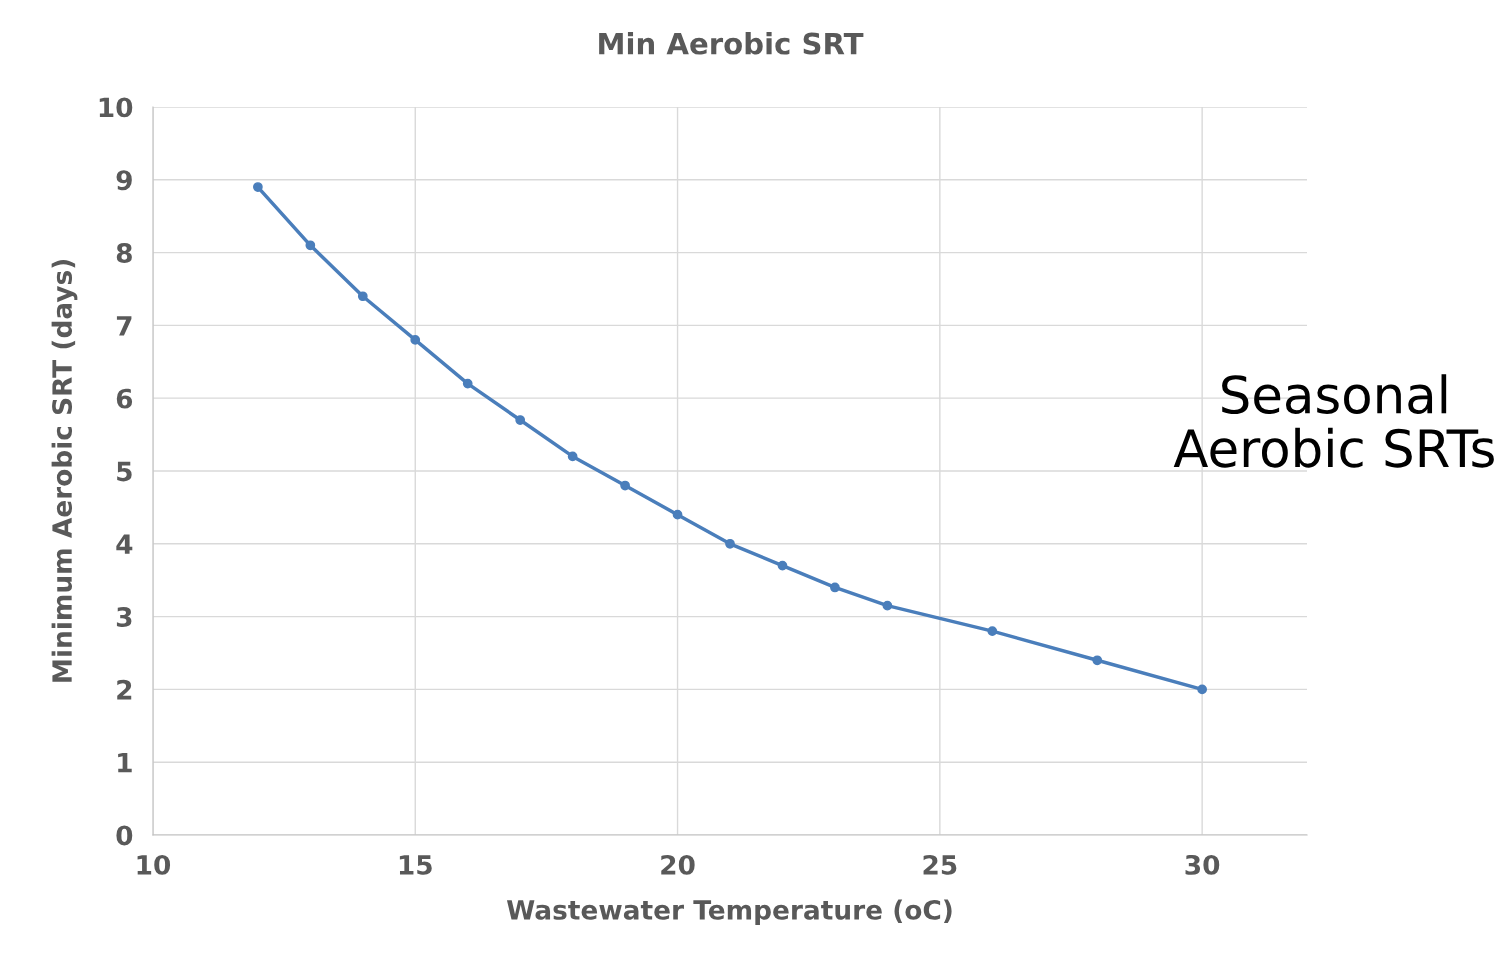 Image resolution: width=1510 pixels, height=968 pixels. What do you see at coordinates (124, 253) in the screenshot?
I see `y-tick-label: 8` at bounding box center [124, 253].